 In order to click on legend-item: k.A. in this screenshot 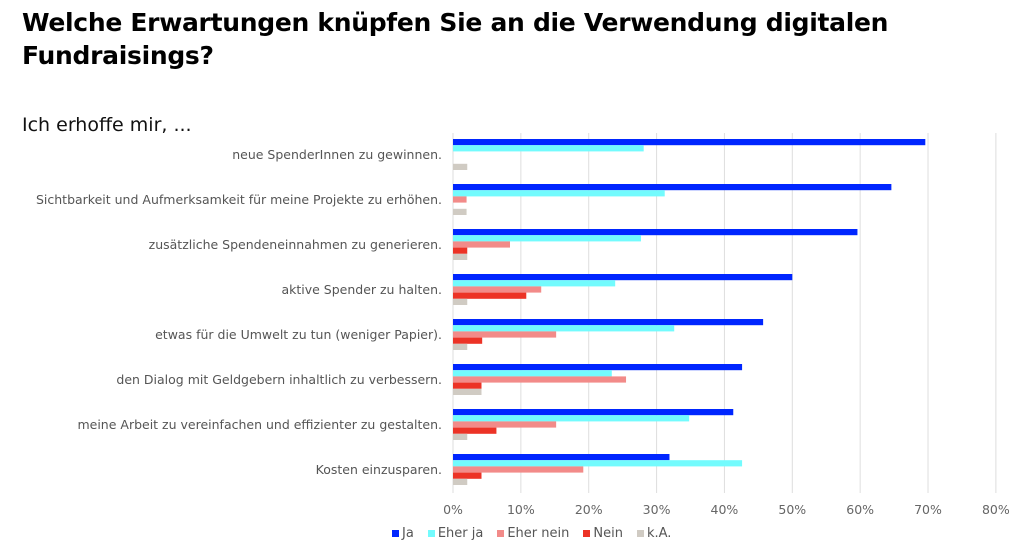, I will do `click(654, 533)`.